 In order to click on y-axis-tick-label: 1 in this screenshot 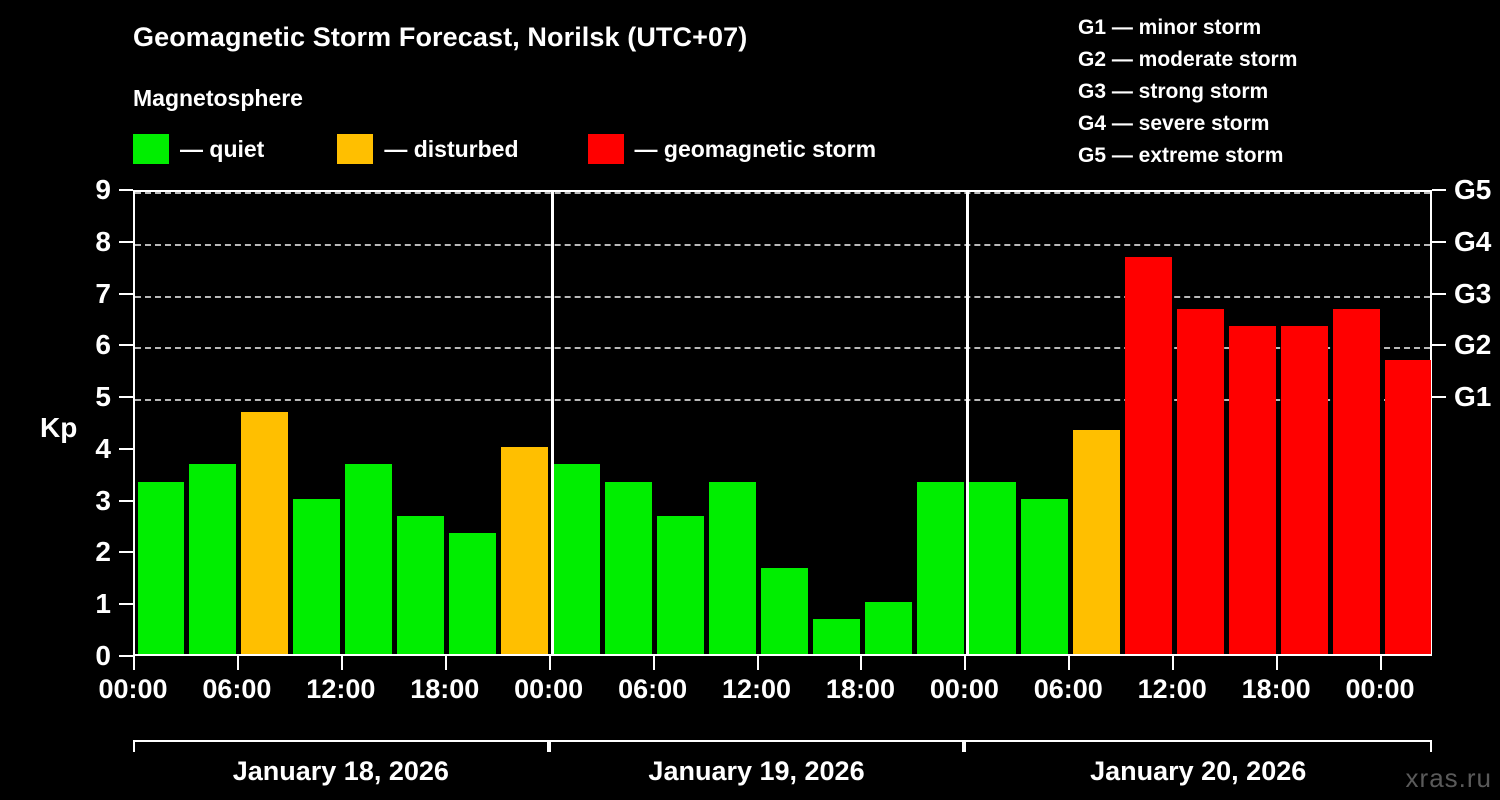, I will do `click(103, 604)`.